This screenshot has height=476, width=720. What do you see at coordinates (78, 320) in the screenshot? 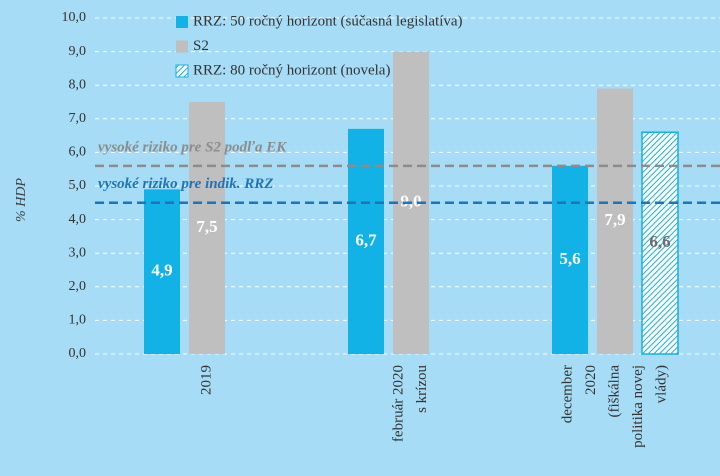
I see `y-tick-label: 1,0` at bounding box center [78, 320].